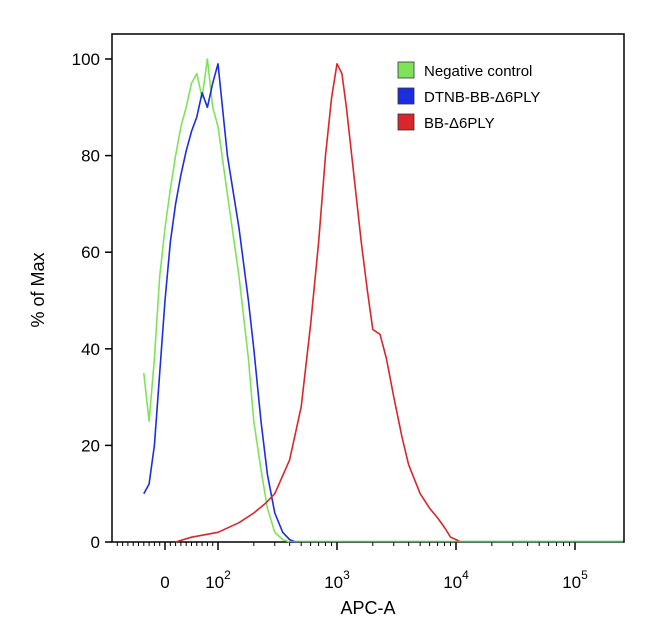 The height and width of the screenshot is (644, 650). What do you see at coordinates (478, 71) in the screenshot?
I see `legend-label: Negative control` at bounding box center [478, 71].